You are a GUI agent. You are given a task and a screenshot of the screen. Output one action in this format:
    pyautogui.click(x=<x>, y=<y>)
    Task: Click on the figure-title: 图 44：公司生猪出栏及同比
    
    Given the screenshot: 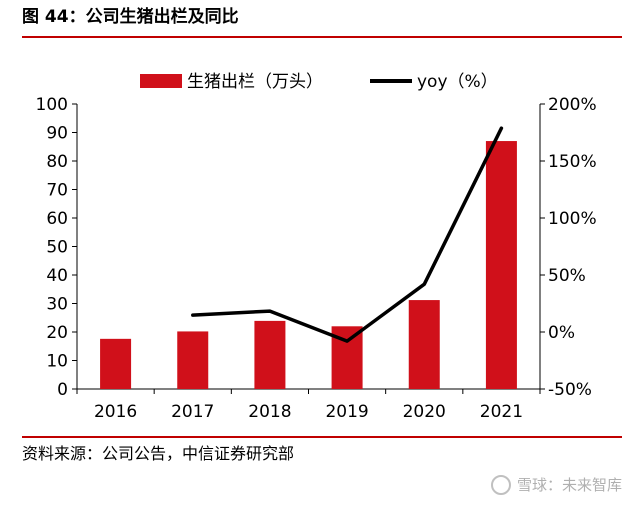 What is the action you would take?
    pyautogui.click(x=130, y=17)
    